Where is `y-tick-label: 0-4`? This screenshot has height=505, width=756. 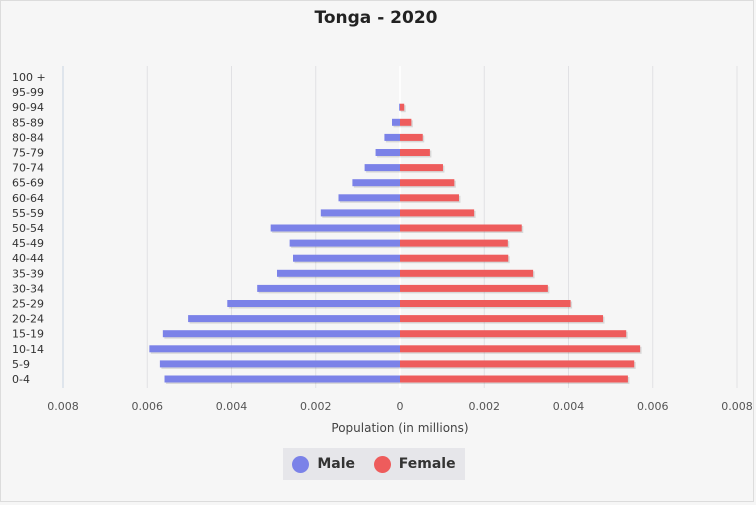
y-tick-label: 0-4 is located at coordinates (21, 379).